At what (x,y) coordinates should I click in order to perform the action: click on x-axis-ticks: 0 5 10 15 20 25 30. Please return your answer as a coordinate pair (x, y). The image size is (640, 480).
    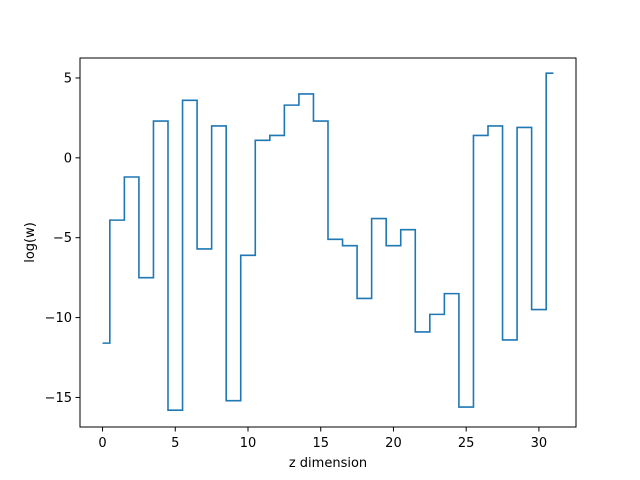
    Looking at the image, I should click on (322, 439).